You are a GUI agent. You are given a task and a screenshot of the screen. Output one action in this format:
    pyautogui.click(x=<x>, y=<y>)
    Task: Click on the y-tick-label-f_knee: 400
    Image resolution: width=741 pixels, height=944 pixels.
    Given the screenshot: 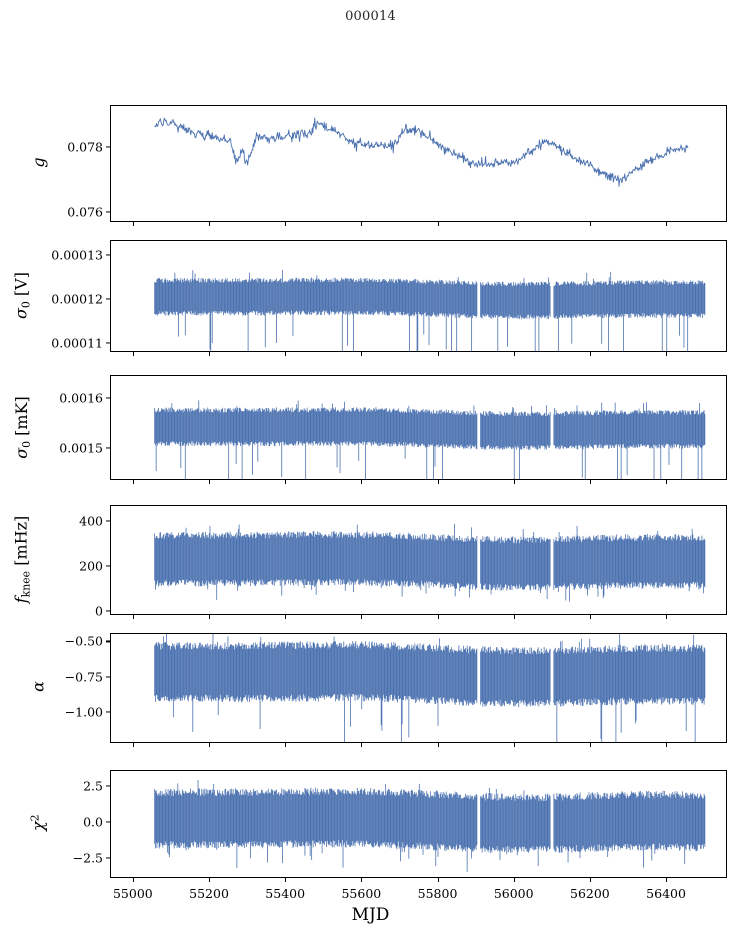 What is the action you would take?
    pyautogui.click(x=91, y=521)
    